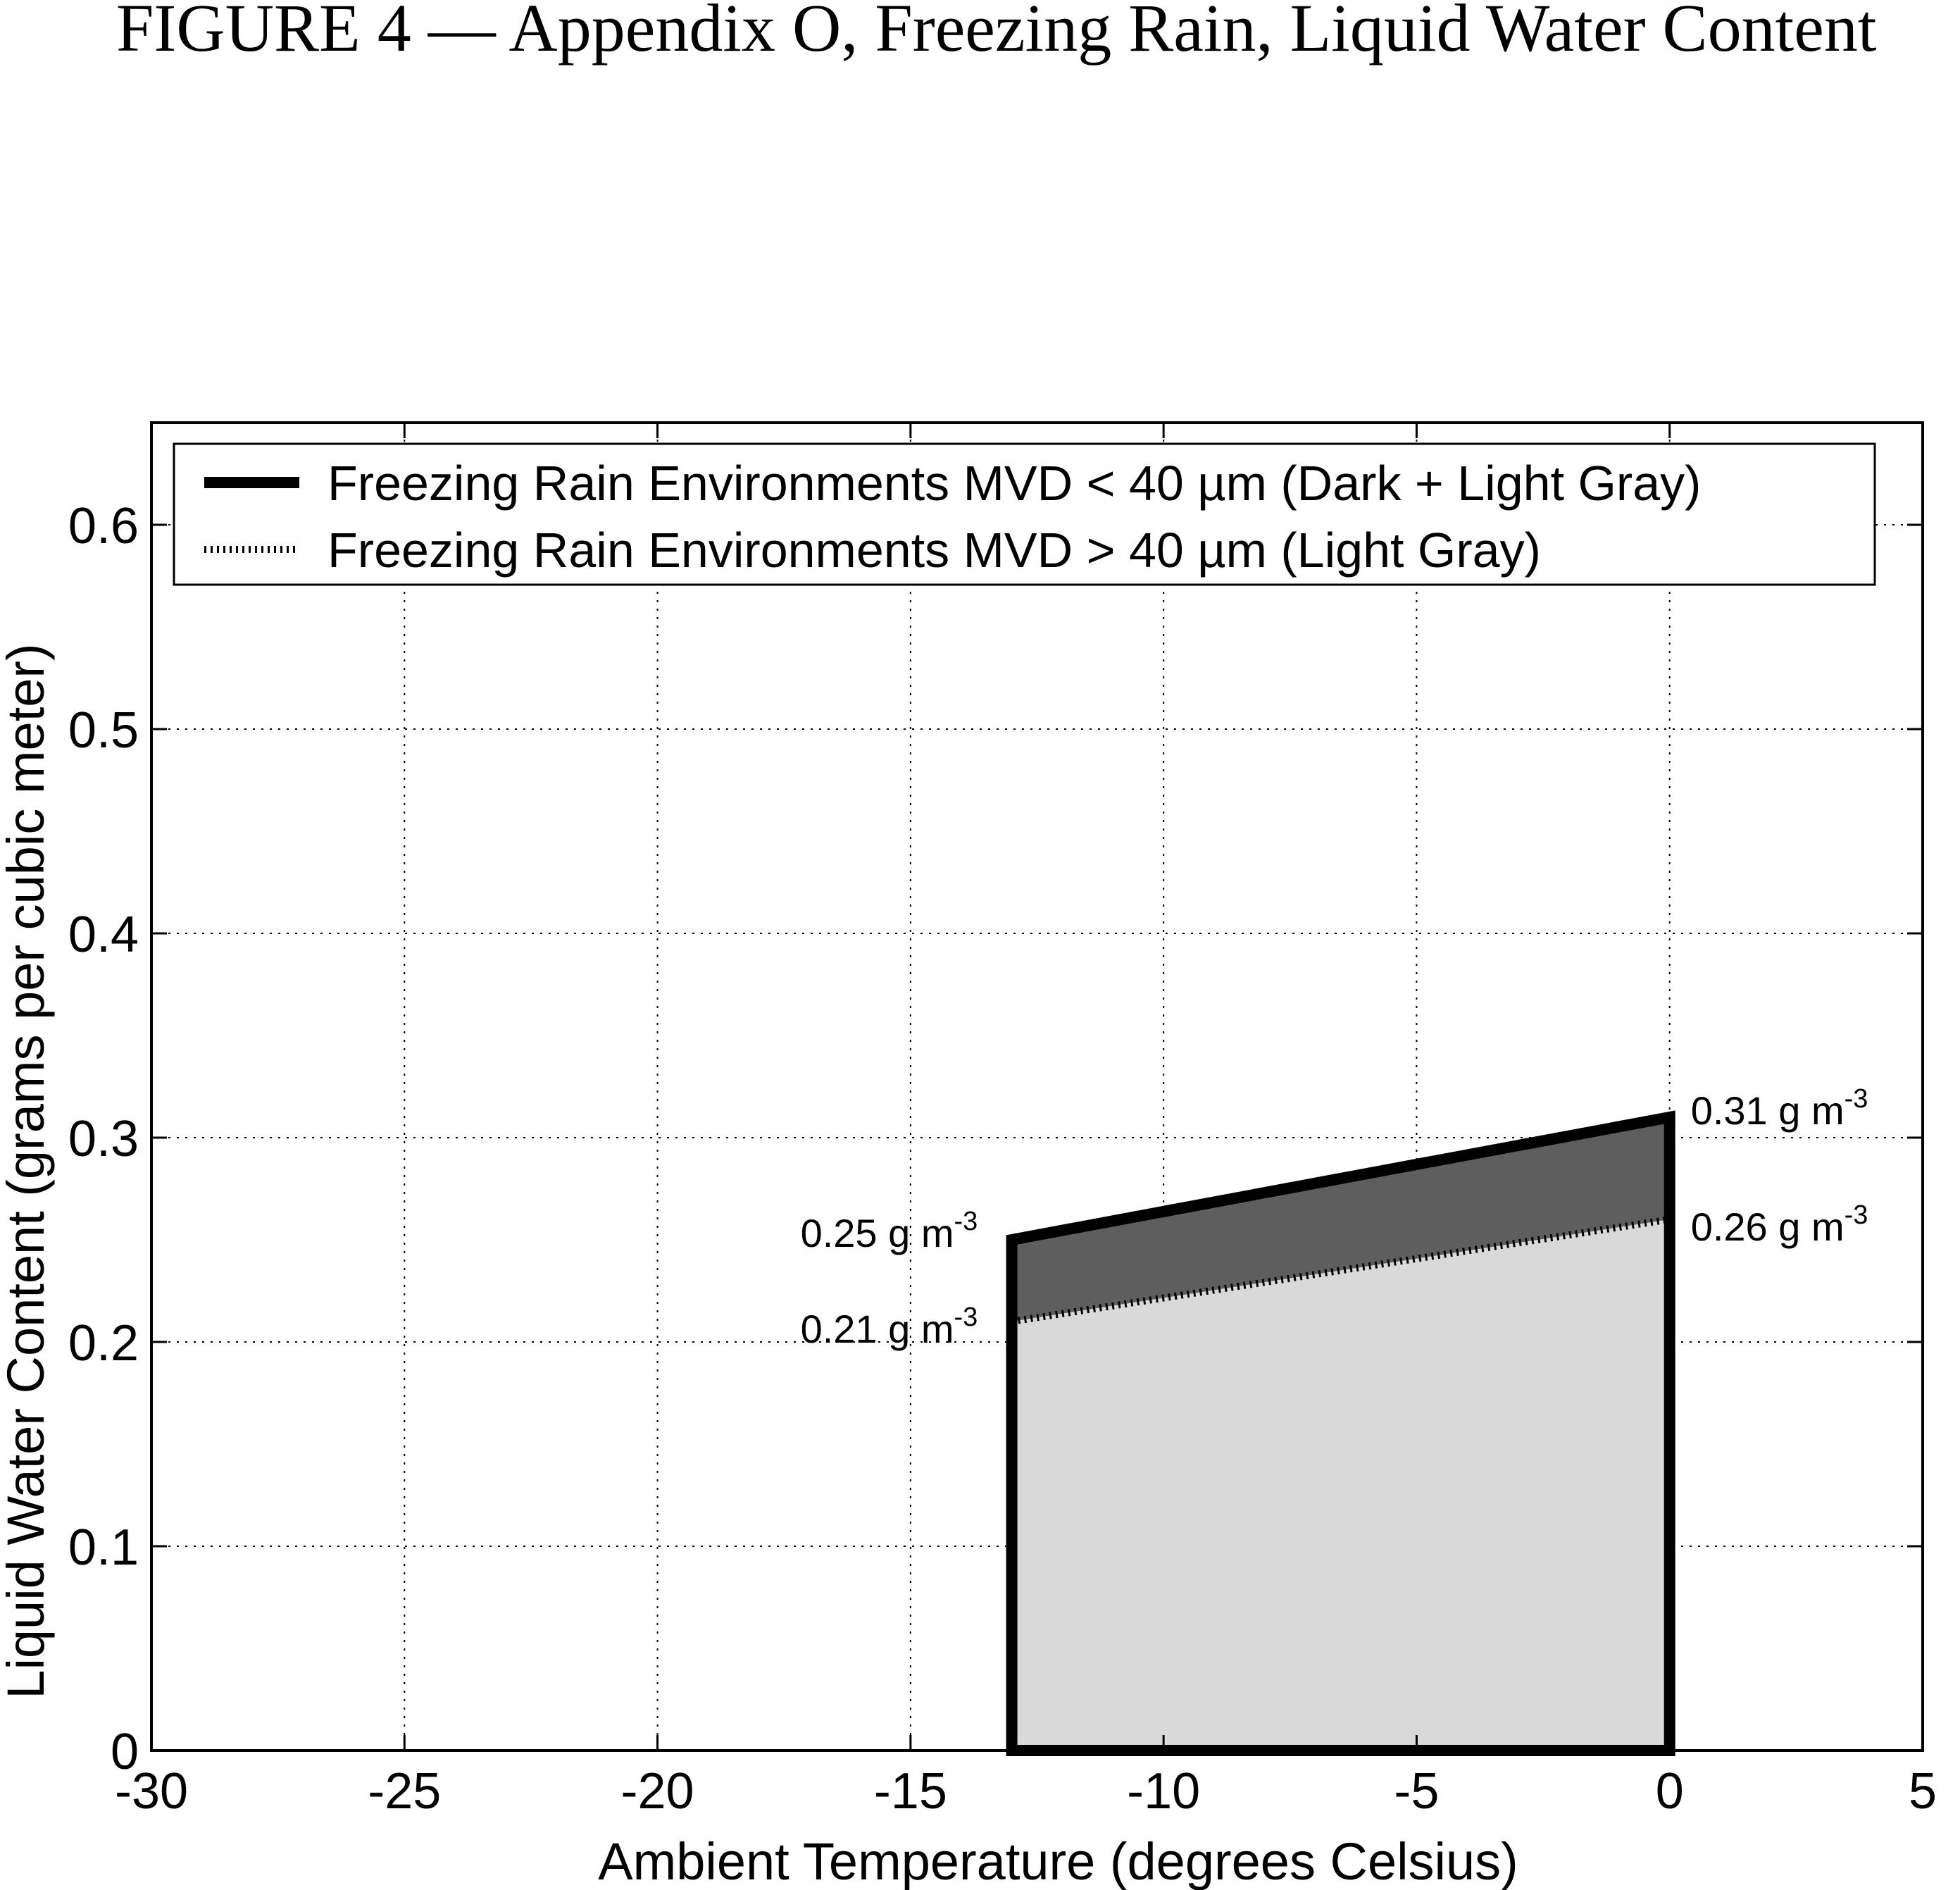 Image resolution: width=1960 pixels, height=1890 pixels. I want to click on value-annotation: 0.21 g m-3, so click(890, 1327).